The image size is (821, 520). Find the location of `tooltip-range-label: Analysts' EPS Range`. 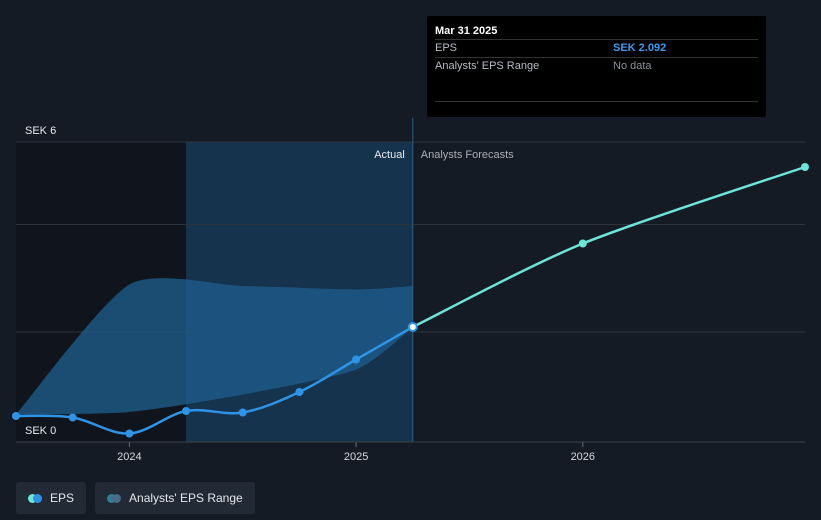

tooltip-range-label: Analysts' EPS Range is located at coordinates (487, 66).